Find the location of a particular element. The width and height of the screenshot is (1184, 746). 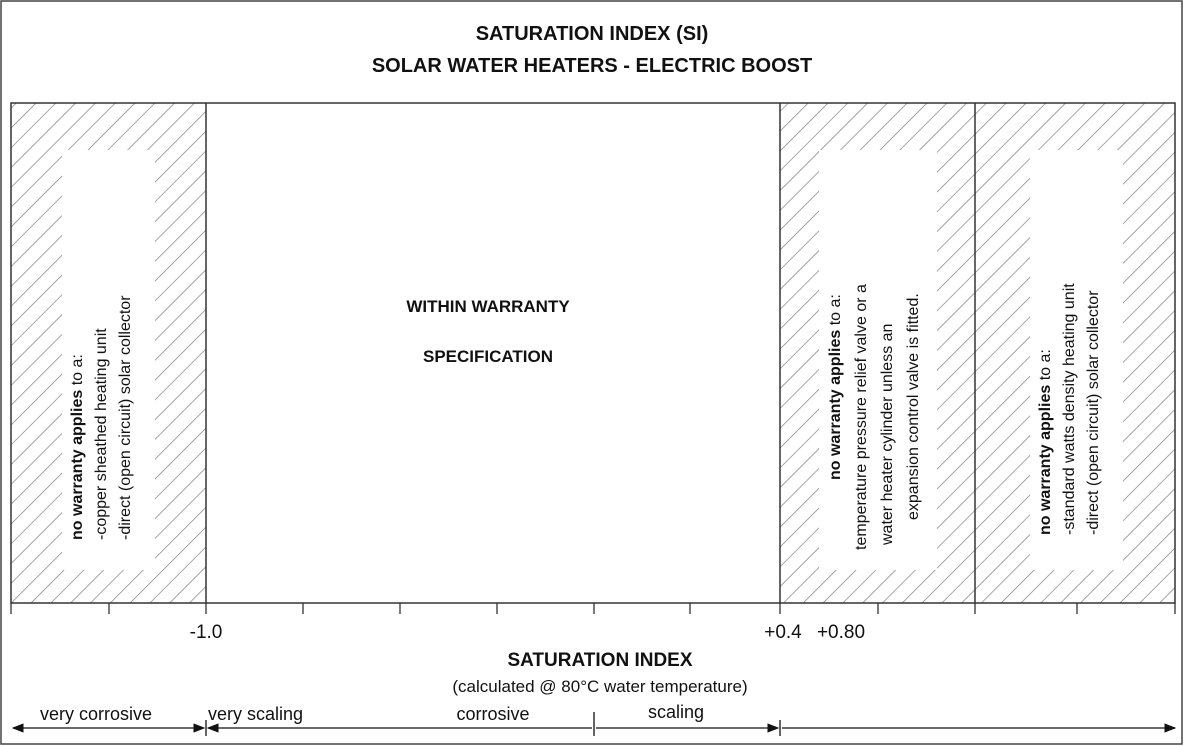

diagram-title-line1: SATURATION INDEX (SI) is located at coordinates (592, 34).